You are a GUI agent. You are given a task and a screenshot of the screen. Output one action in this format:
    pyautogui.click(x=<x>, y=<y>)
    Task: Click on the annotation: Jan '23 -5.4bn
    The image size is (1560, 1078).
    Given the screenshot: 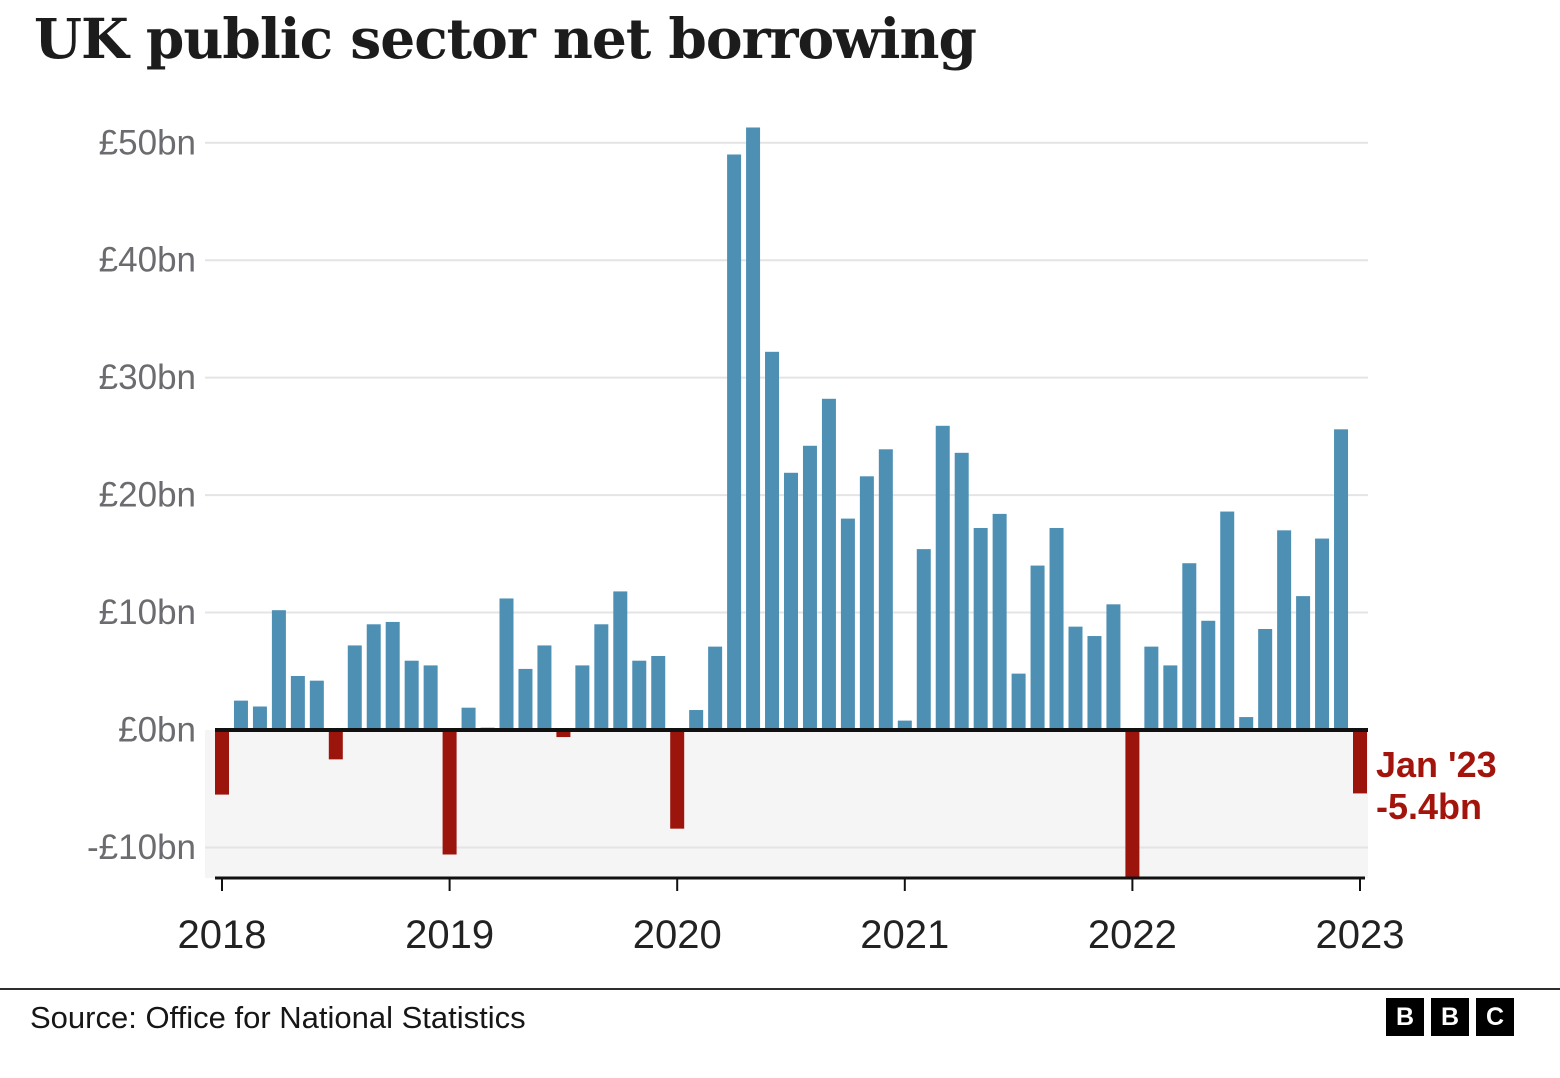 What is the action you would take?
    pyautogui.click(x=1436, y=786)
    